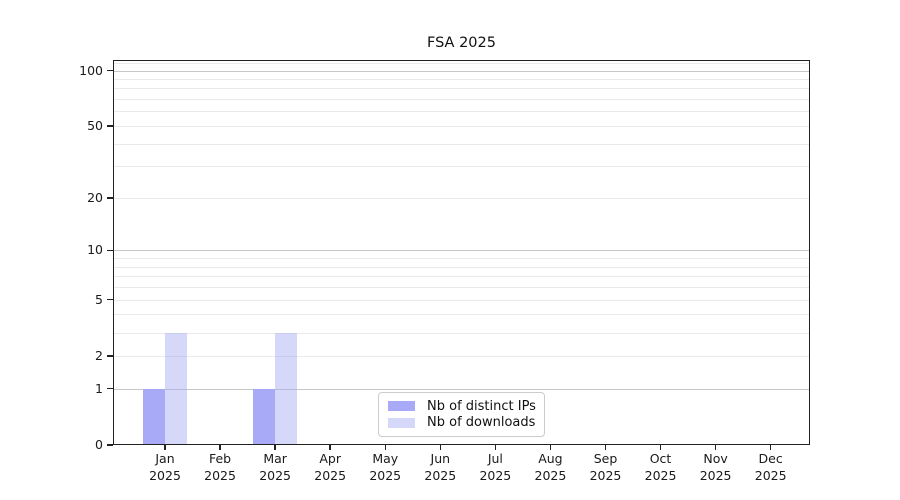 The height and width of the screenshot is (500, 900). I want to click on legend-entry-downloads: Nb of downloads, so click(461, 422).